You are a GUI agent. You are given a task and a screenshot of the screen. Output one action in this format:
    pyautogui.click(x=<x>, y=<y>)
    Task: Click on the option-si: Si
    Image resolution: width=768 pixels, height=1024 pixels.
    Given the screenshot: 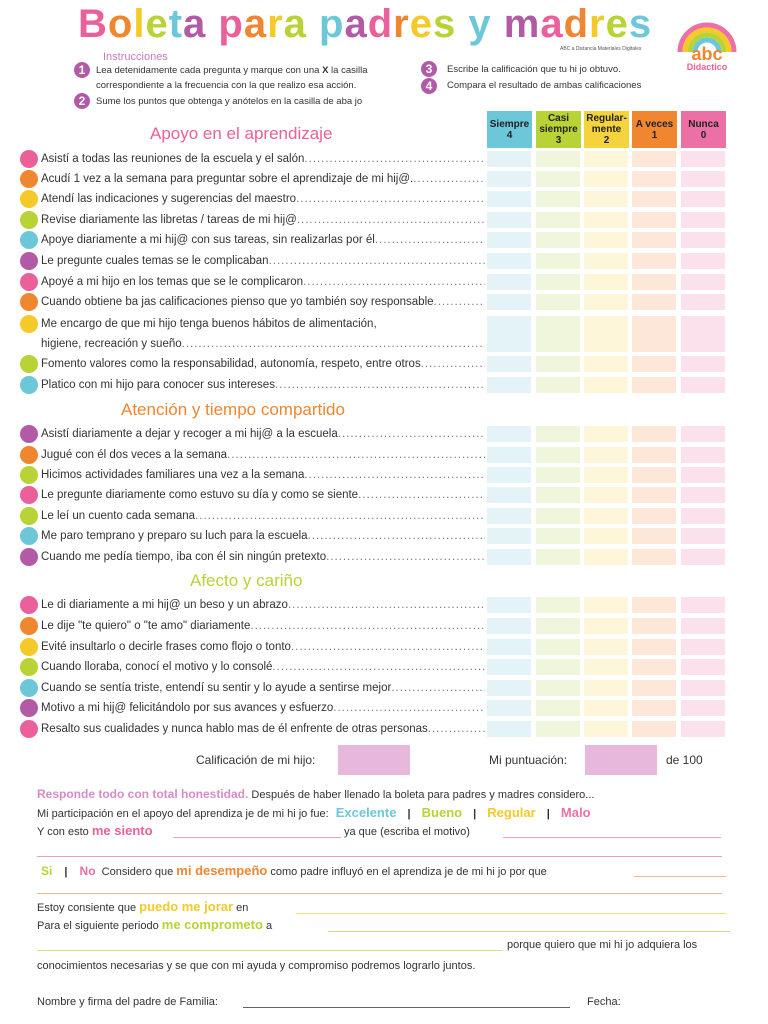 What is the action you would take?
    pyautogui.click(x=47, y=871)
    